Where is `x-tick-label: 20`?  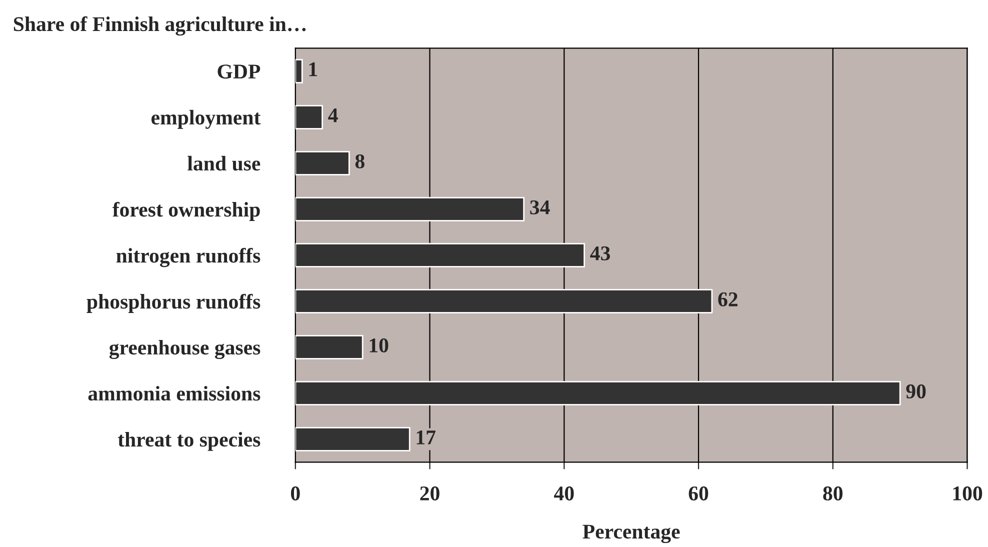
x-tick-label: 20 is located at coordinates (430, 493).